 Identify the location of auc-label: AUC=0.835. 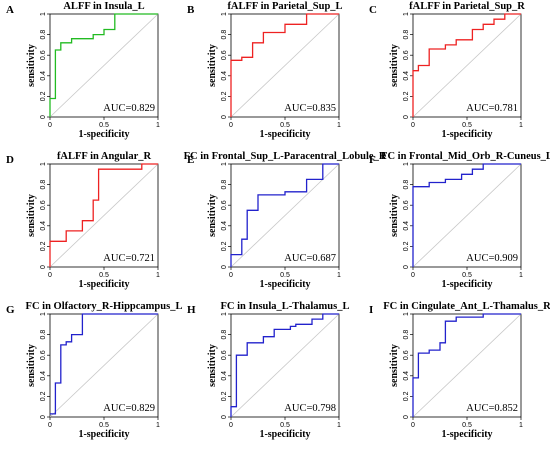
(310, 108).